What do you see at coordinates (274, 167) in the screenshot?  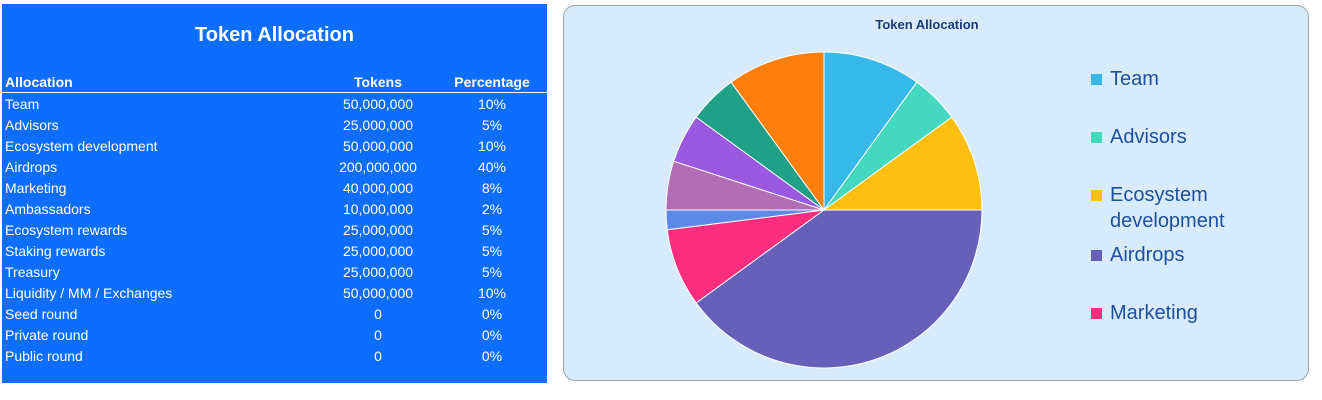 I see `table-row: Airdrops 200,000,000 40%` at bounding box center [274, 167].